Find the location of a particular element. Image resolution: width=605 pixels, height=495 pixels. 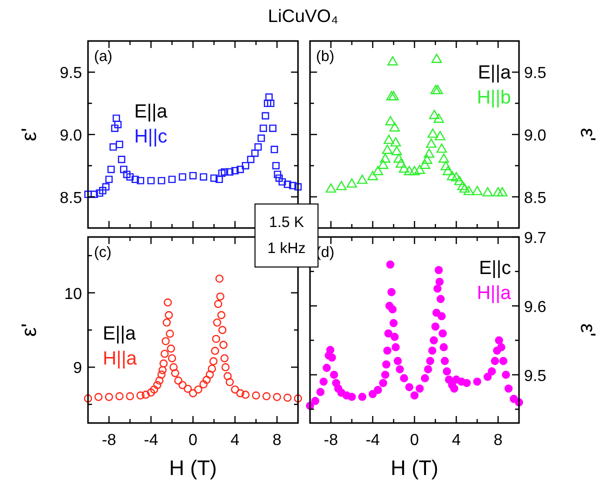

y-tick-label: 9 is located at coordinates (77, 369).